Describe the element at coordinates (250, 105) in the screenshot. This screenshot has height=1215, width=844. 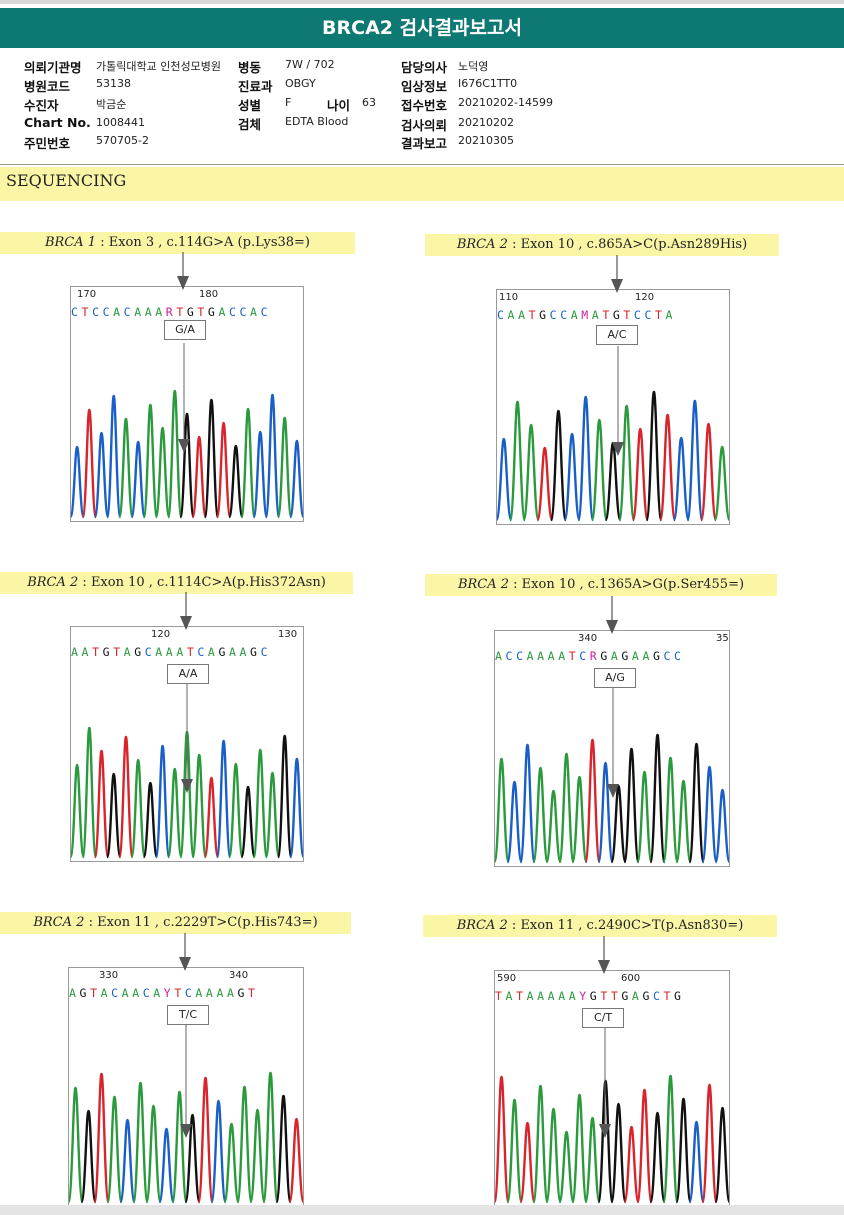
I see `sex-label: 성별` at that location.